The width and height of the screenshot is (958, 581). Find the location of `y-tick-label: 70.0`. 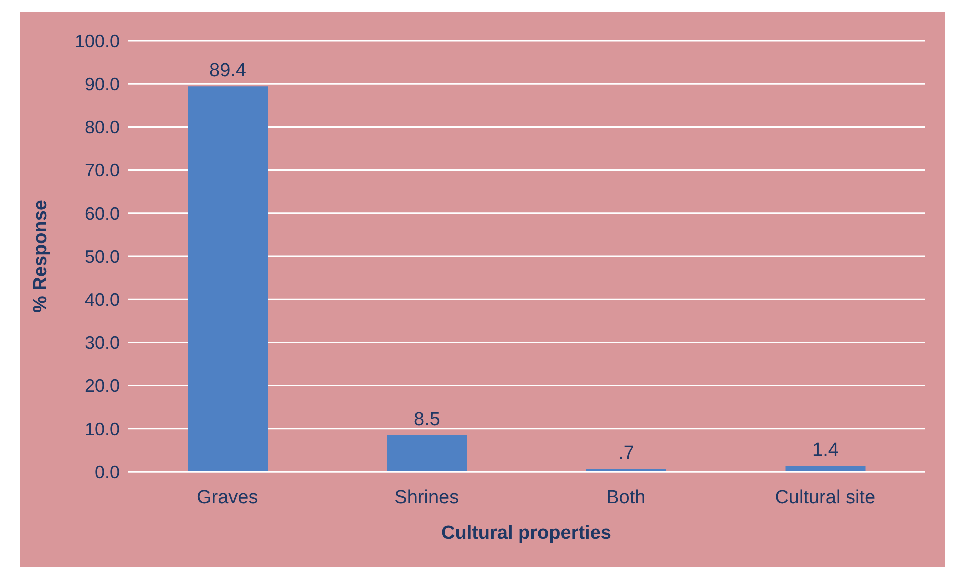

y-tick-label: 70.0 is located at coordinates (102, 170).